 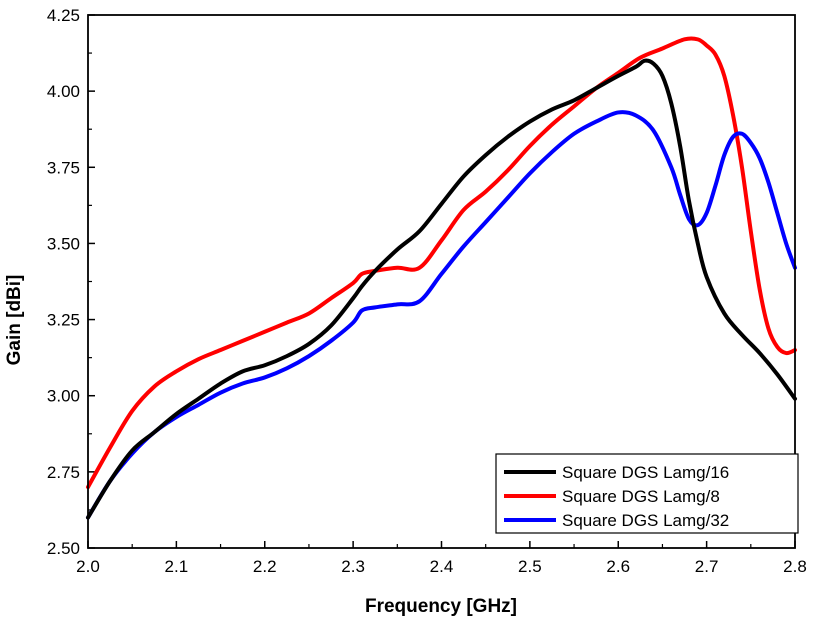 What do you see at coordinates (63, 396) in the screenshot?
I see `y-tick-label: 3.00` at bounding box center [63, 396].